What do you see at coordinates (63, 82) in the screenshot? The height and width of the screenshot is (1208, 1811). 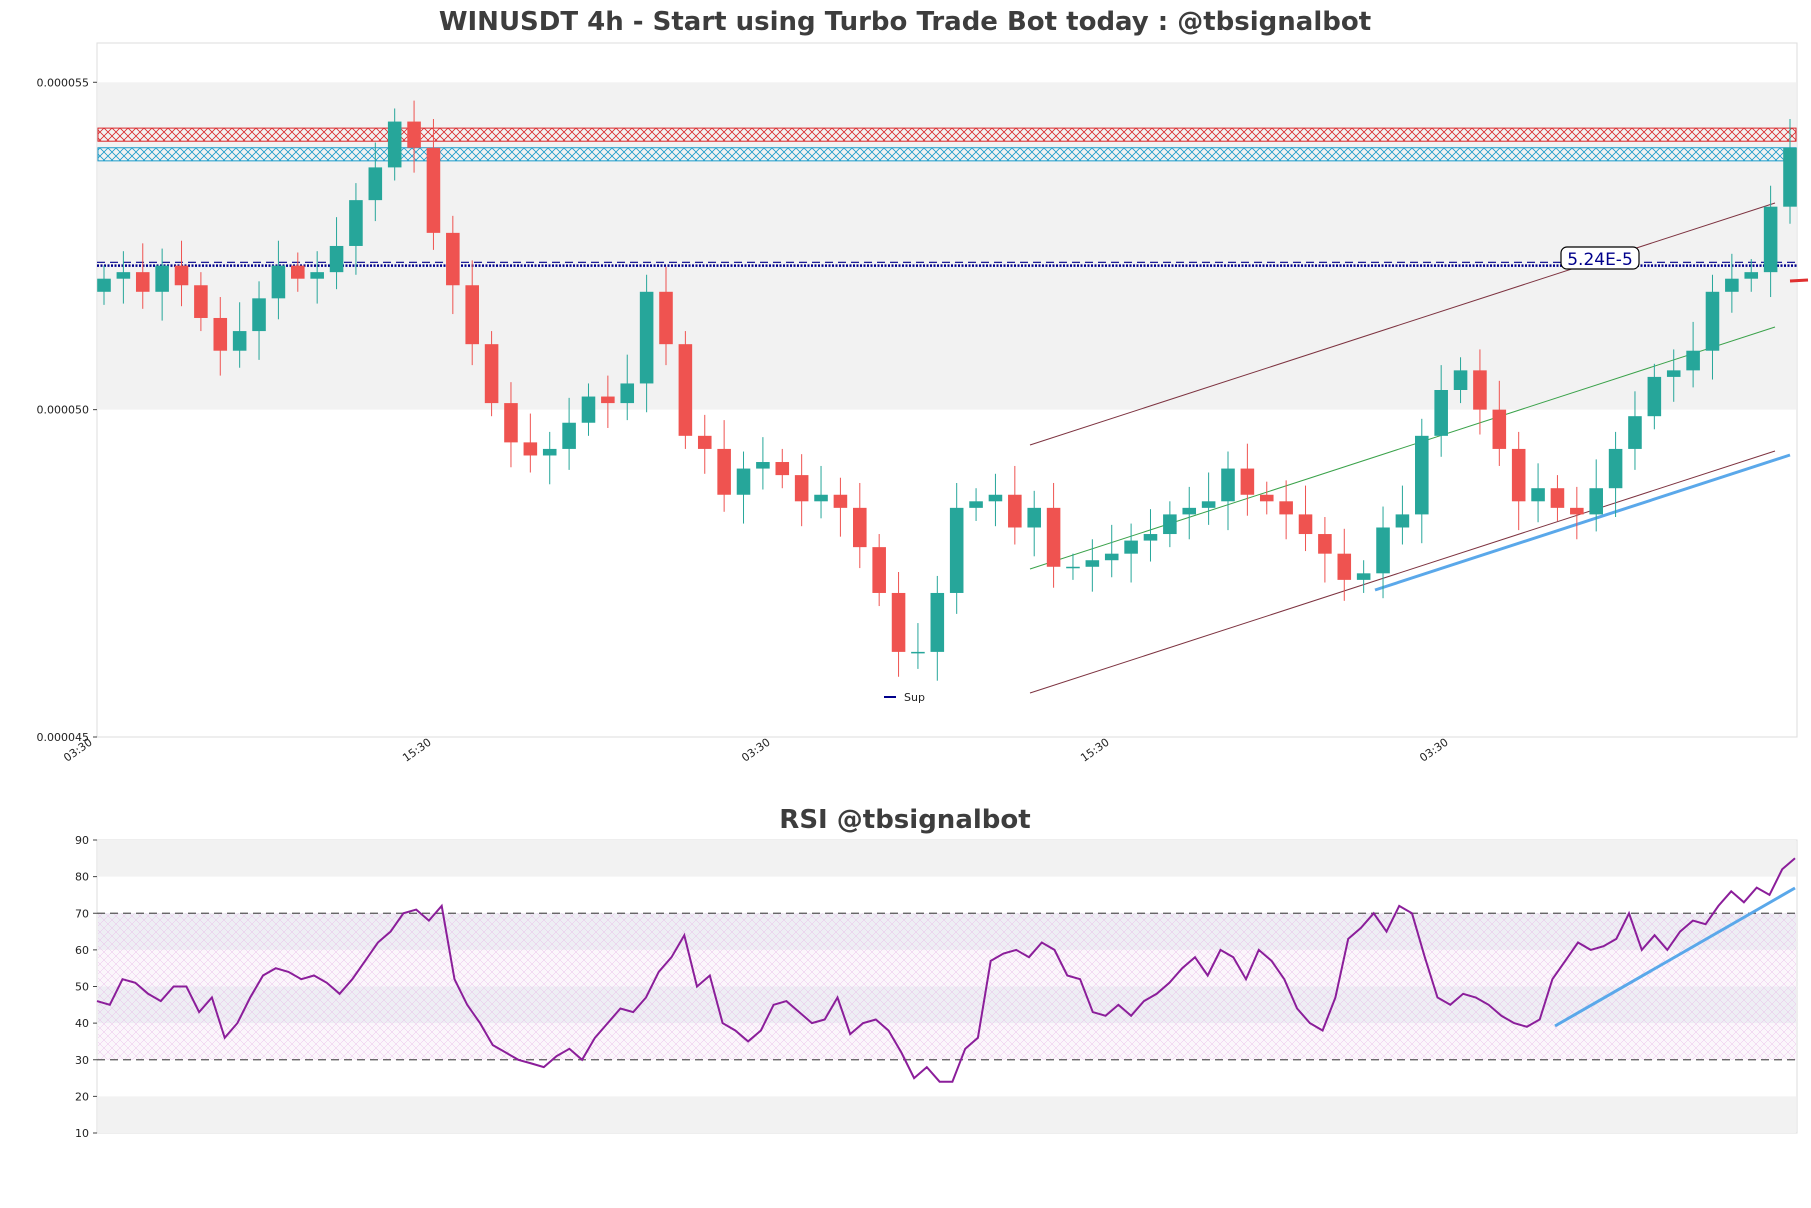 I see `price-y-tick-label: 0.000055` at bounding box center [63, 82].